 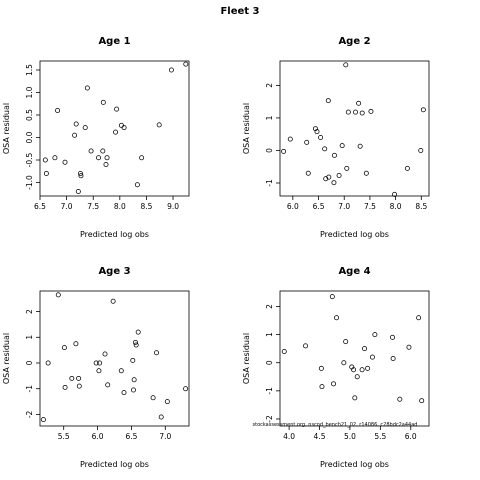 I want to click on x-tick-label: 5.0, so click(x=350, y=436).